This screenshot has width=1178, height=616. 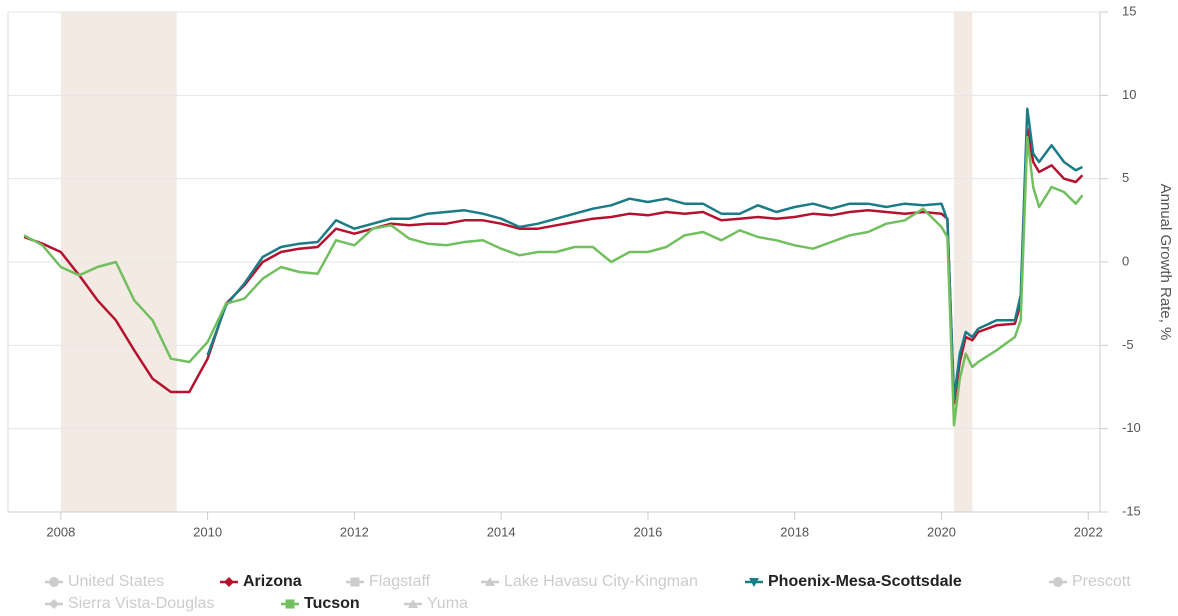 I want to click on y-tick-label: -5, so click(x=1128, y=344).